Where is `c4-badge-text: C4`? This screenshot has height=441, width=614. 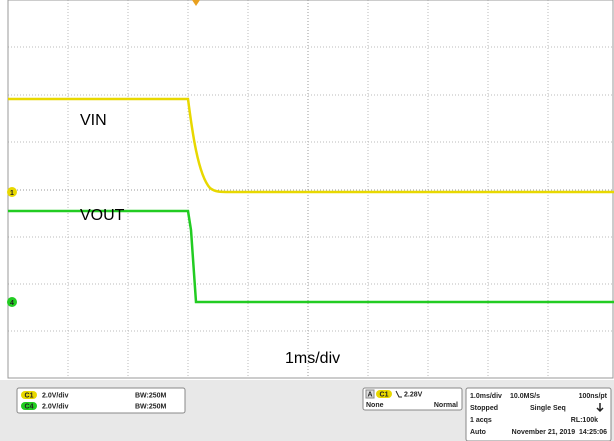
c4-badge-text: C4 is located at coordinates (29, 406).